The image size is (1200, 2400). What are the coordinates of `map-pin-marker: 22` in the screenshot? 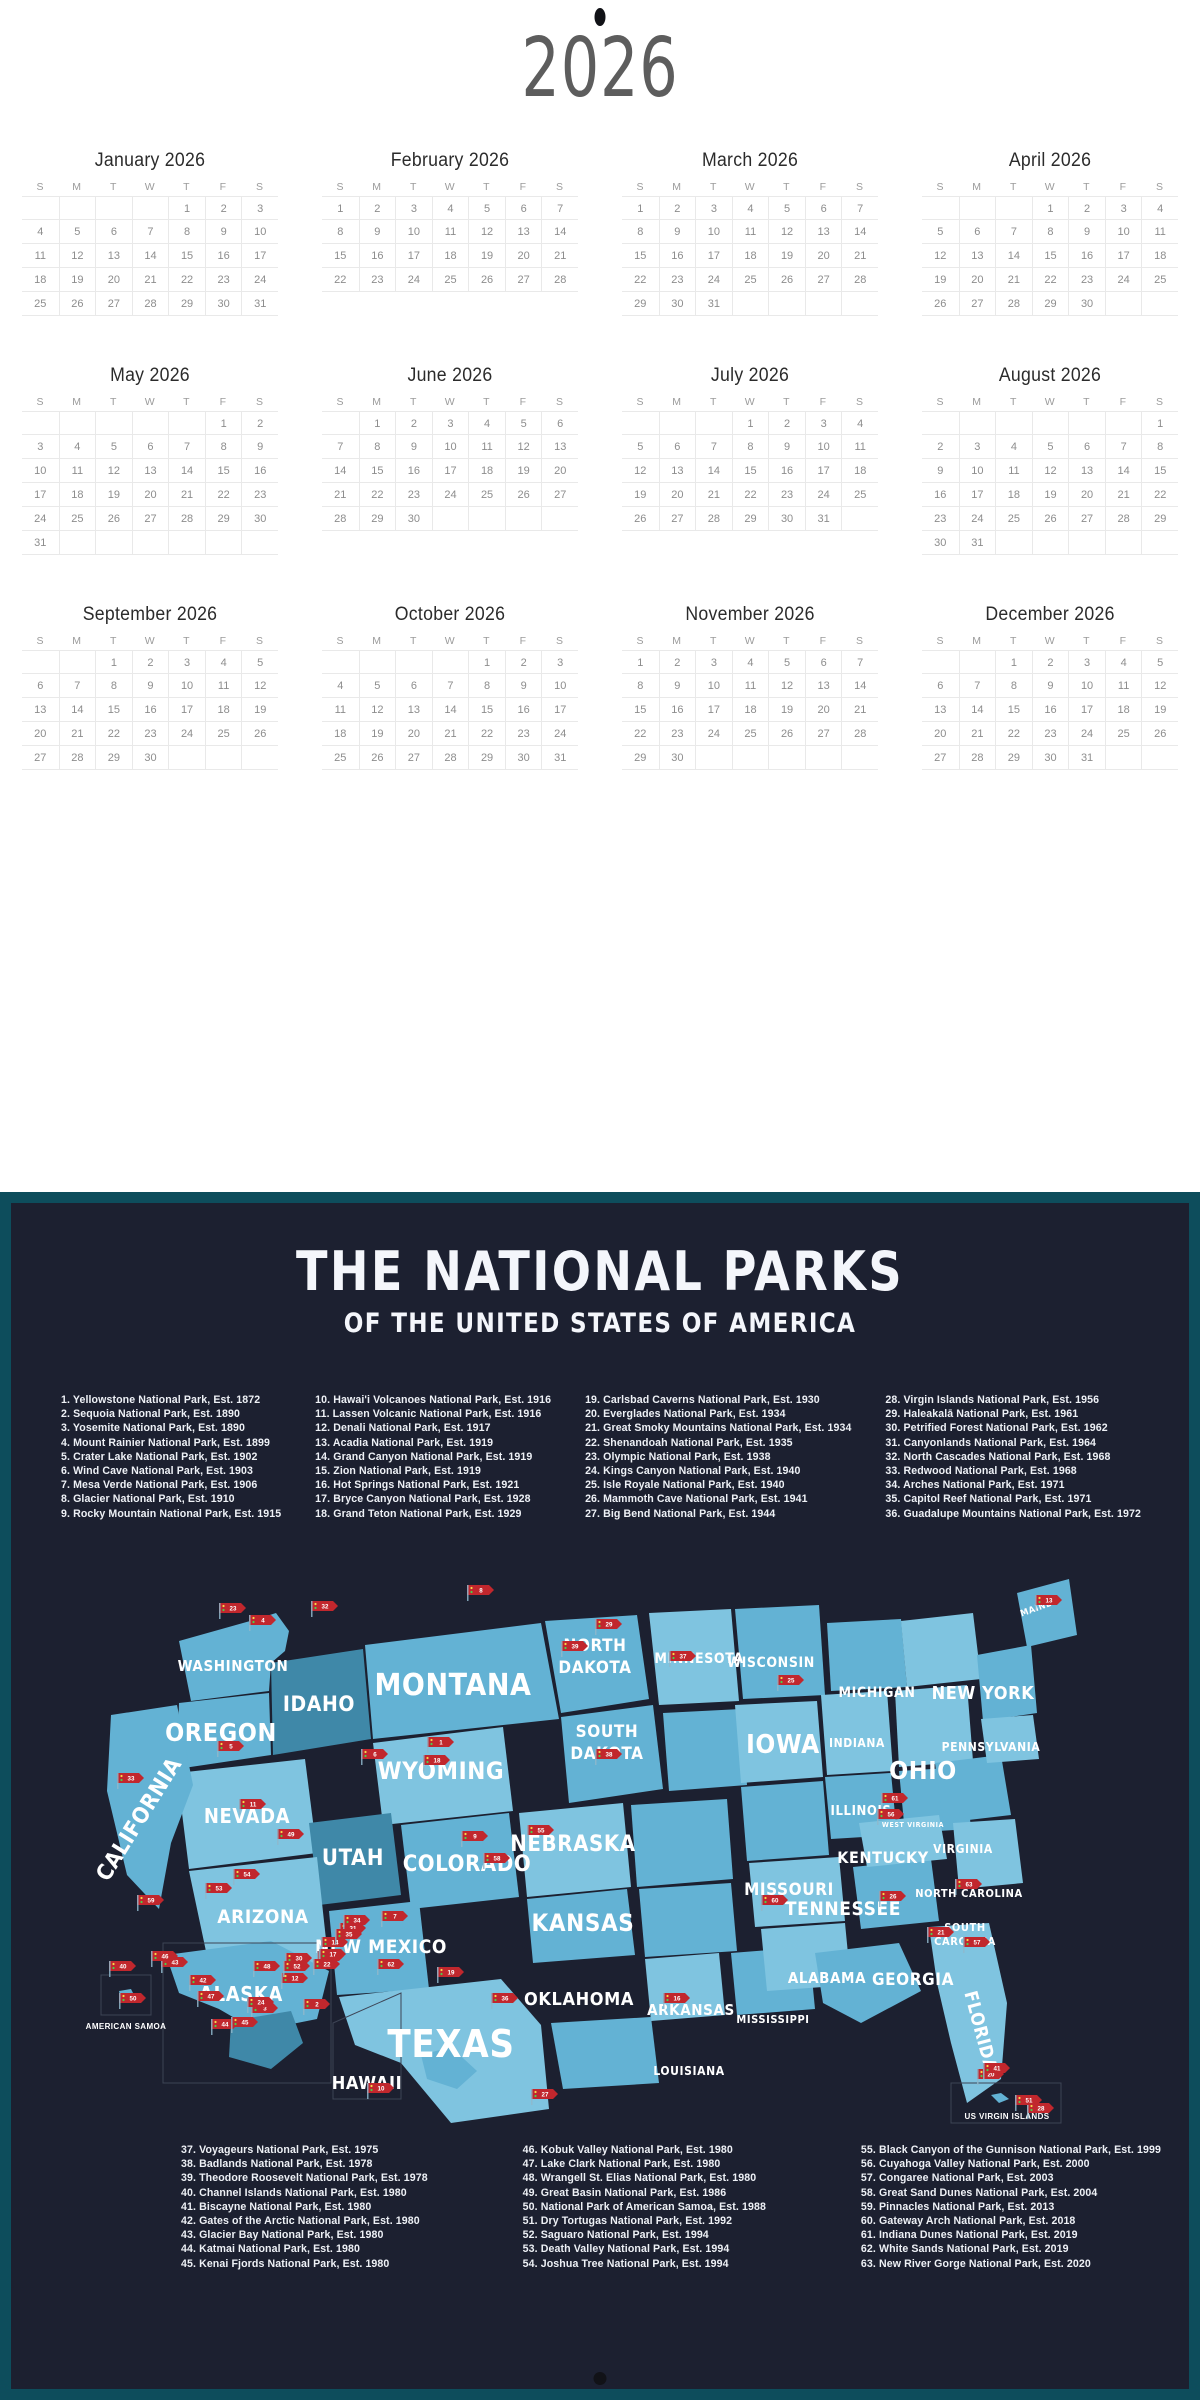 It's located at (326, 1967).